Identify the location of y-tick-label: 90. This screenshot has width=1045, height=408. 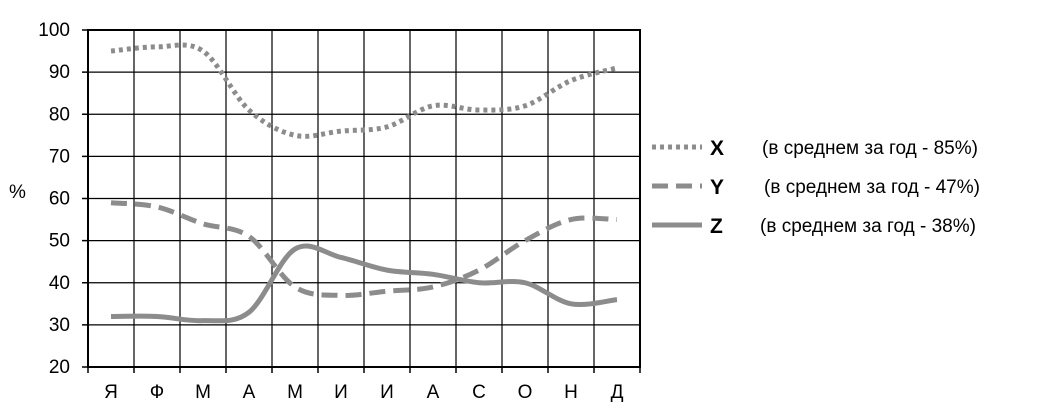
(59, 72).